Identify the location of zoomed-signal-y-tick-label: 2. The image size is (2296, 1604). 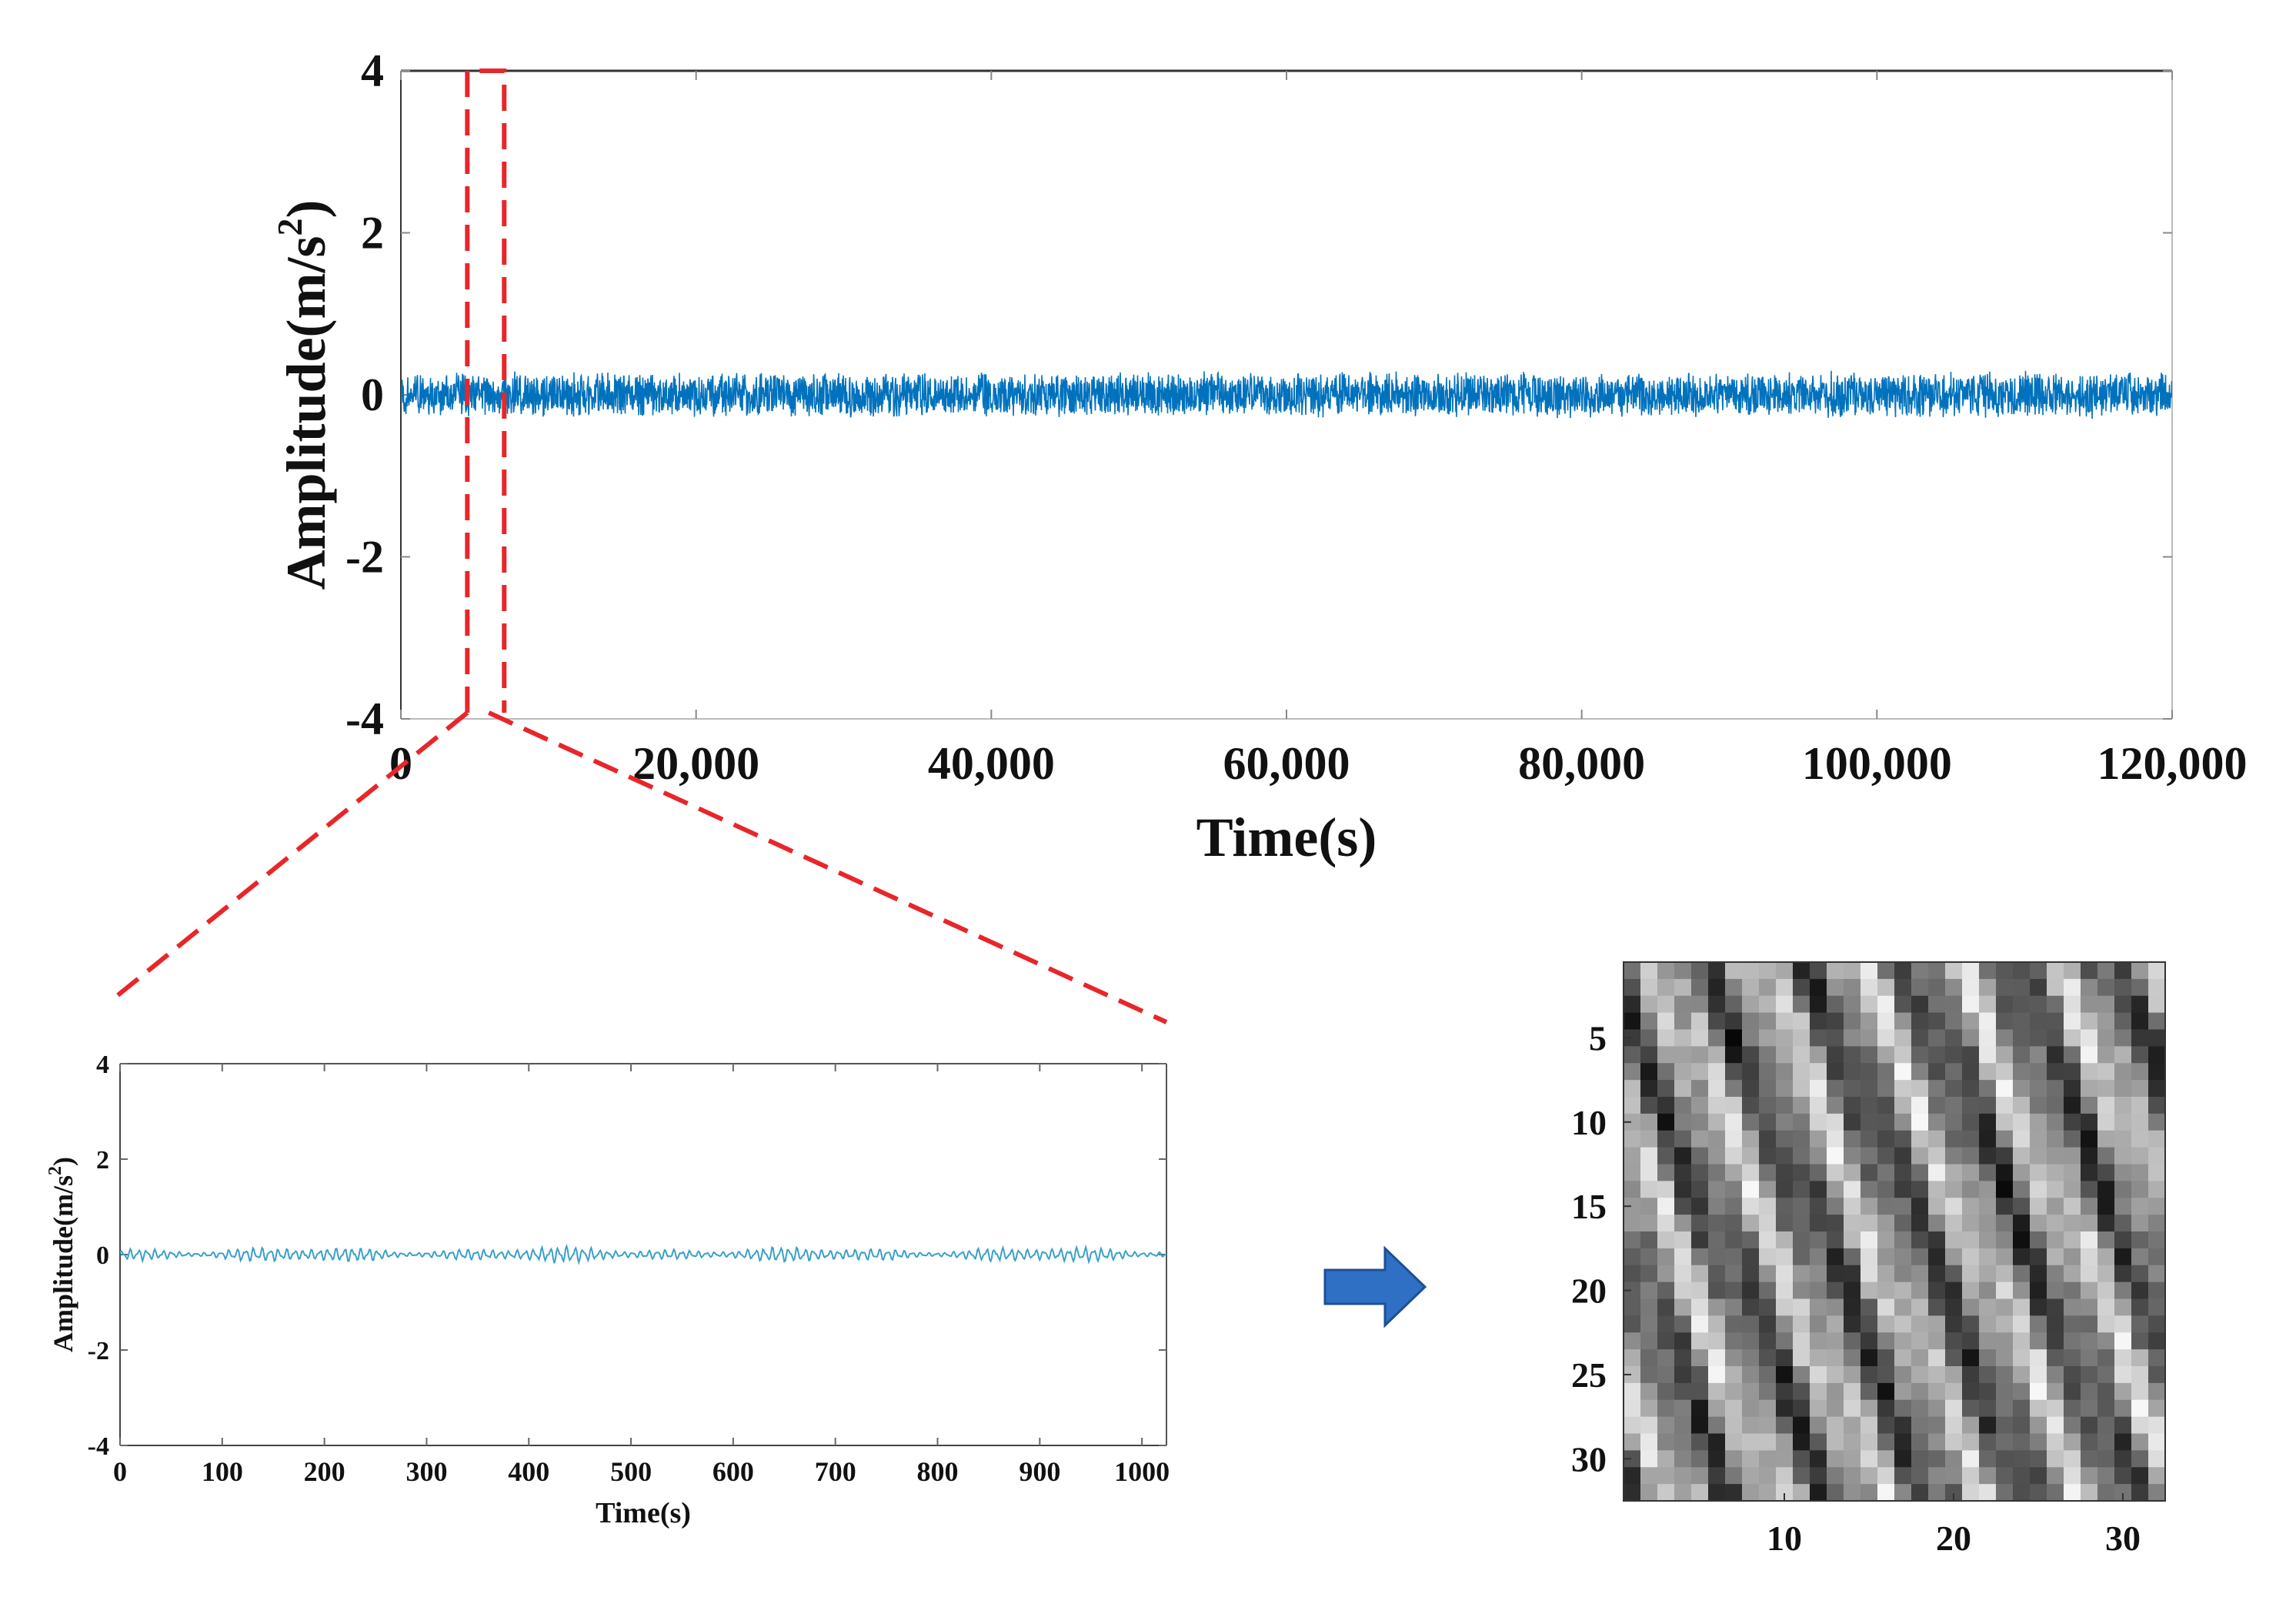
(102, 1161).